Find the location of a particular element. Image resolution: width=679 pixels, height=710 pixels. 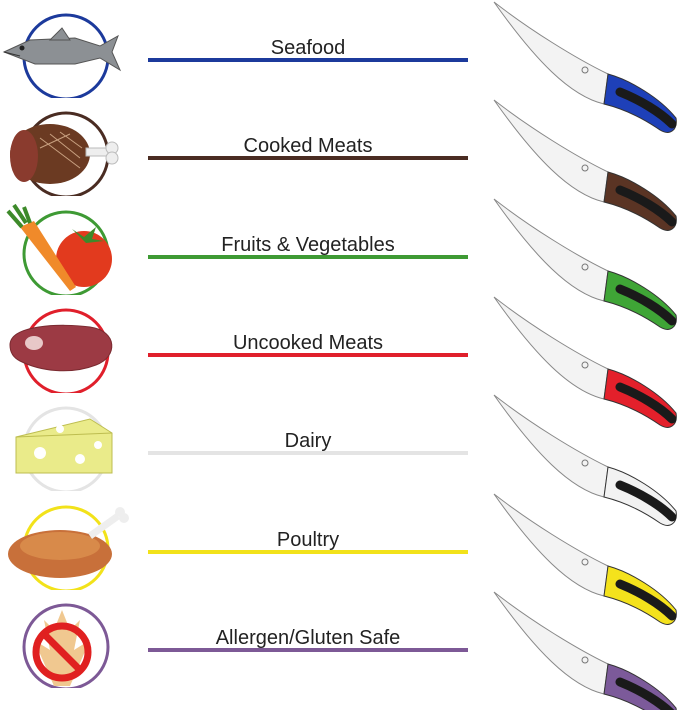

raw-steak-icon is located at coordinates (61, 350).